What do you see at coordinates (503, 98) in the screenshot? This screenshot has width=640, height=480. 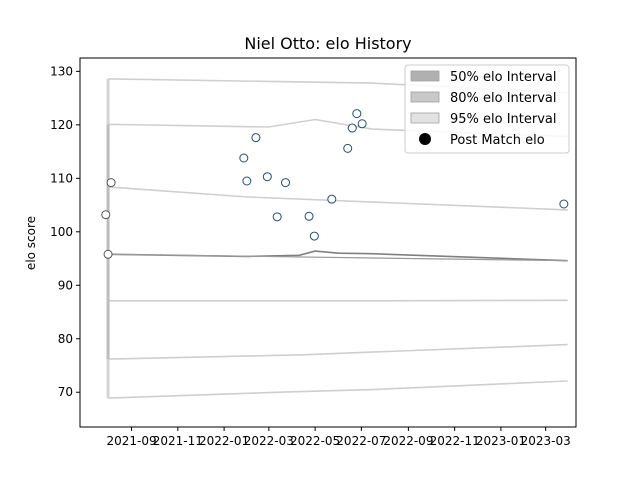 I see `legend-label-1: 80% elo Interval` at bounding box center [503, 98].